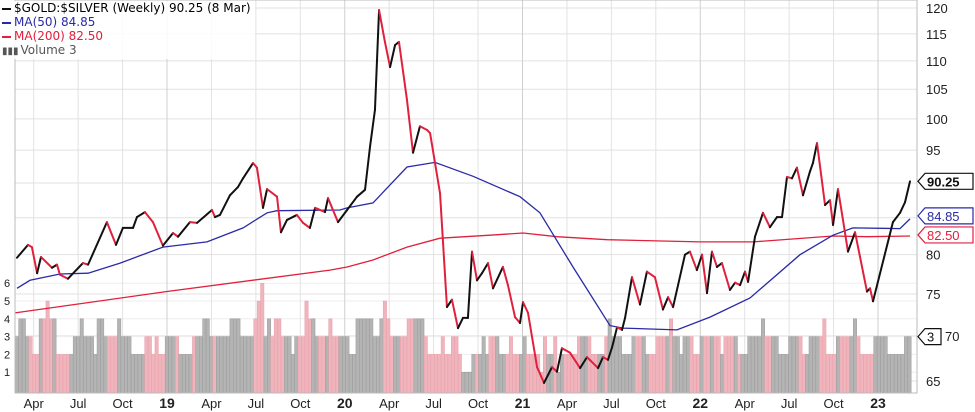  What do you see at coordinates (933, 150) in the screenshot?
I see `y-tick-label: 95` at bounding box center [933, 150].